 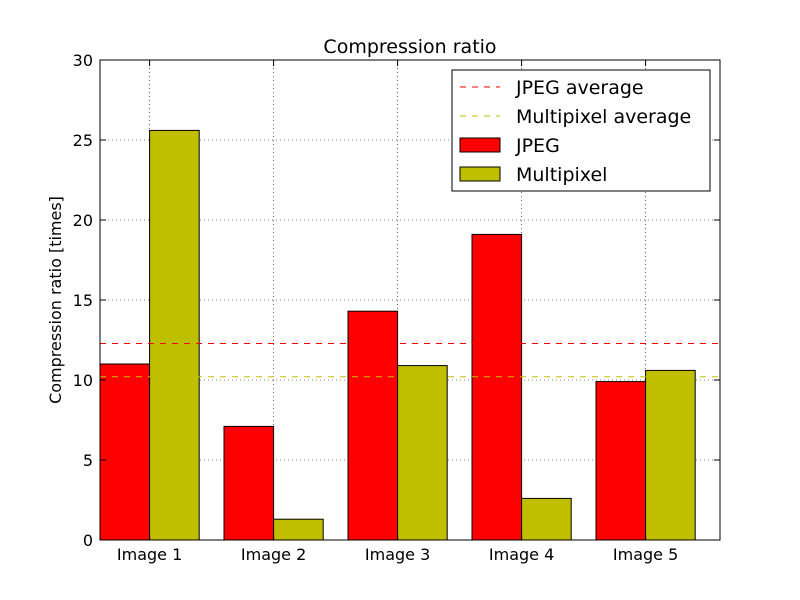 I want to click on x-tick-label: Image 2, so click(x=273, y=554).